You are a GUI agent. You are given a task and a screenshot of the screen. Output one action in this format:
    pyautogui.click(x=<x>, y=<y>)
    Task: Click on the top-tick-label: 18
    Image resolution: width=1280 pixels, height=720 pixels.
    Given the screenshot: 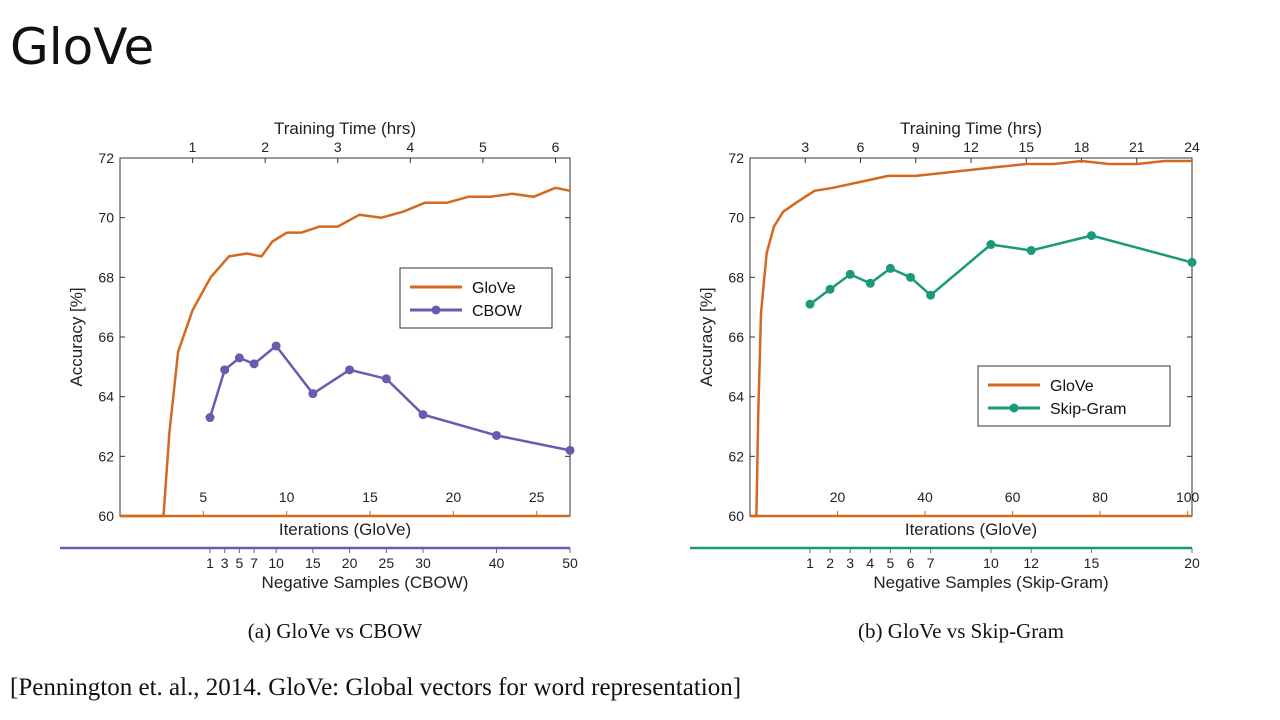 What is the action you would take?
    pyautogui.click(x=1082, y=147)
    